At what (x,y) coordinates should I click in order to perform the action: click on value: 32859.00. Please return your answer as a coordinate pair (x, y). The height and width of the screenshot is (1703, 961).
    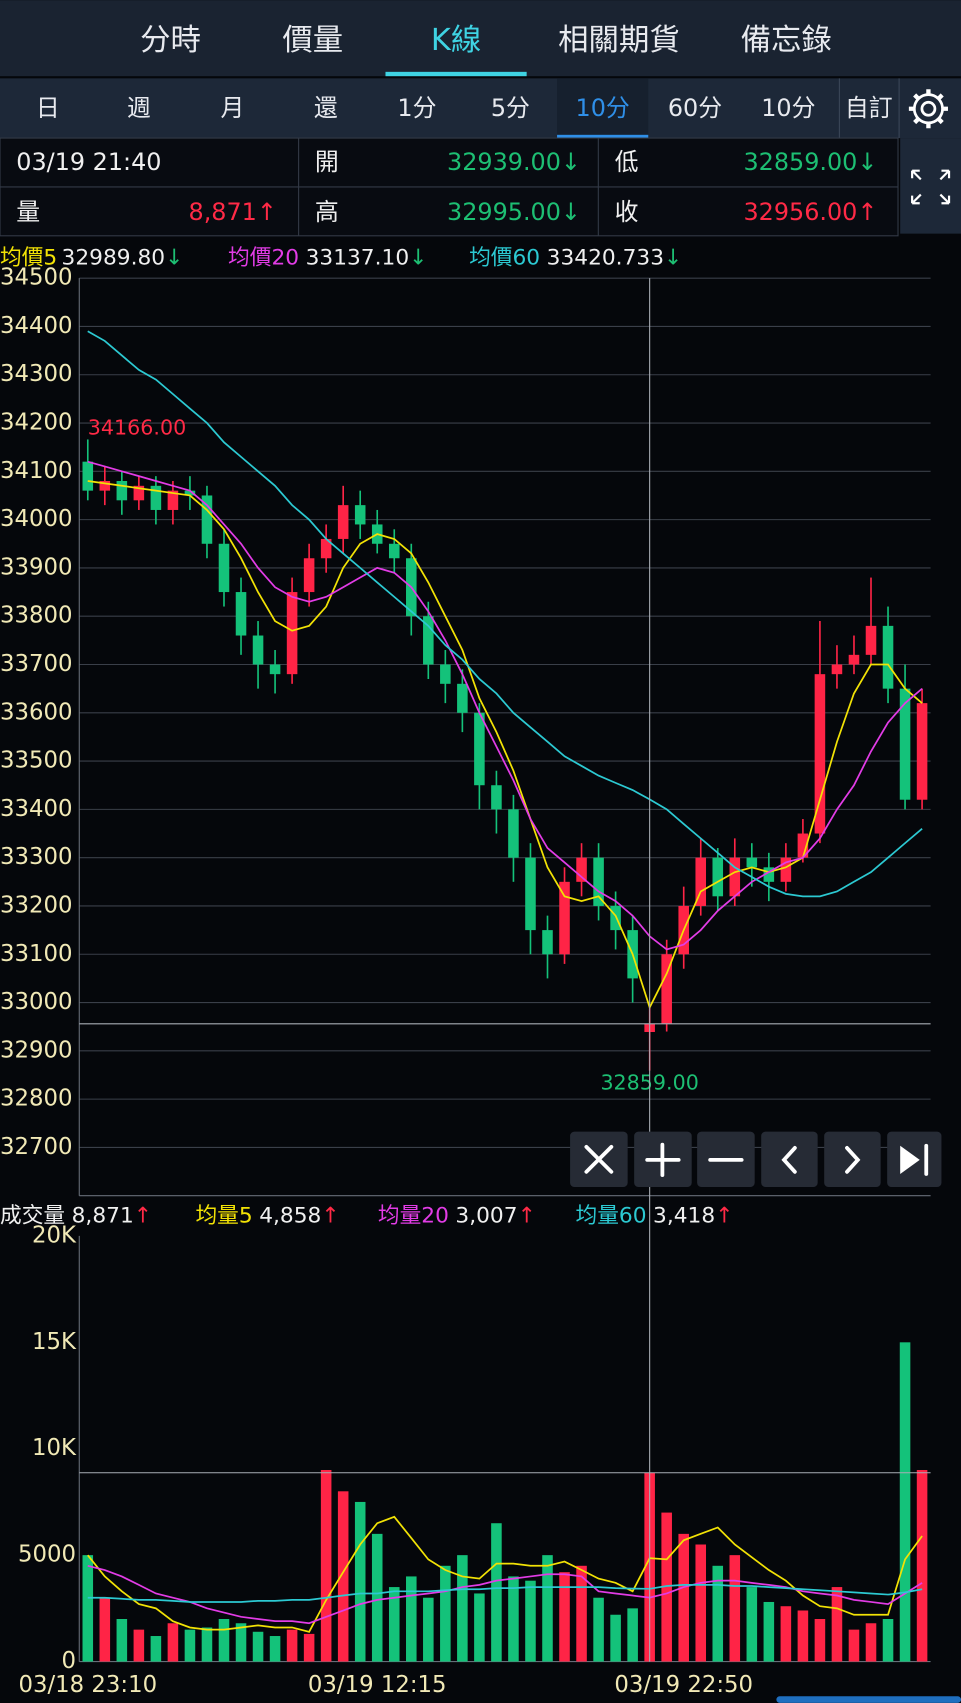
    Looking at the image, I should click on (800, 162).